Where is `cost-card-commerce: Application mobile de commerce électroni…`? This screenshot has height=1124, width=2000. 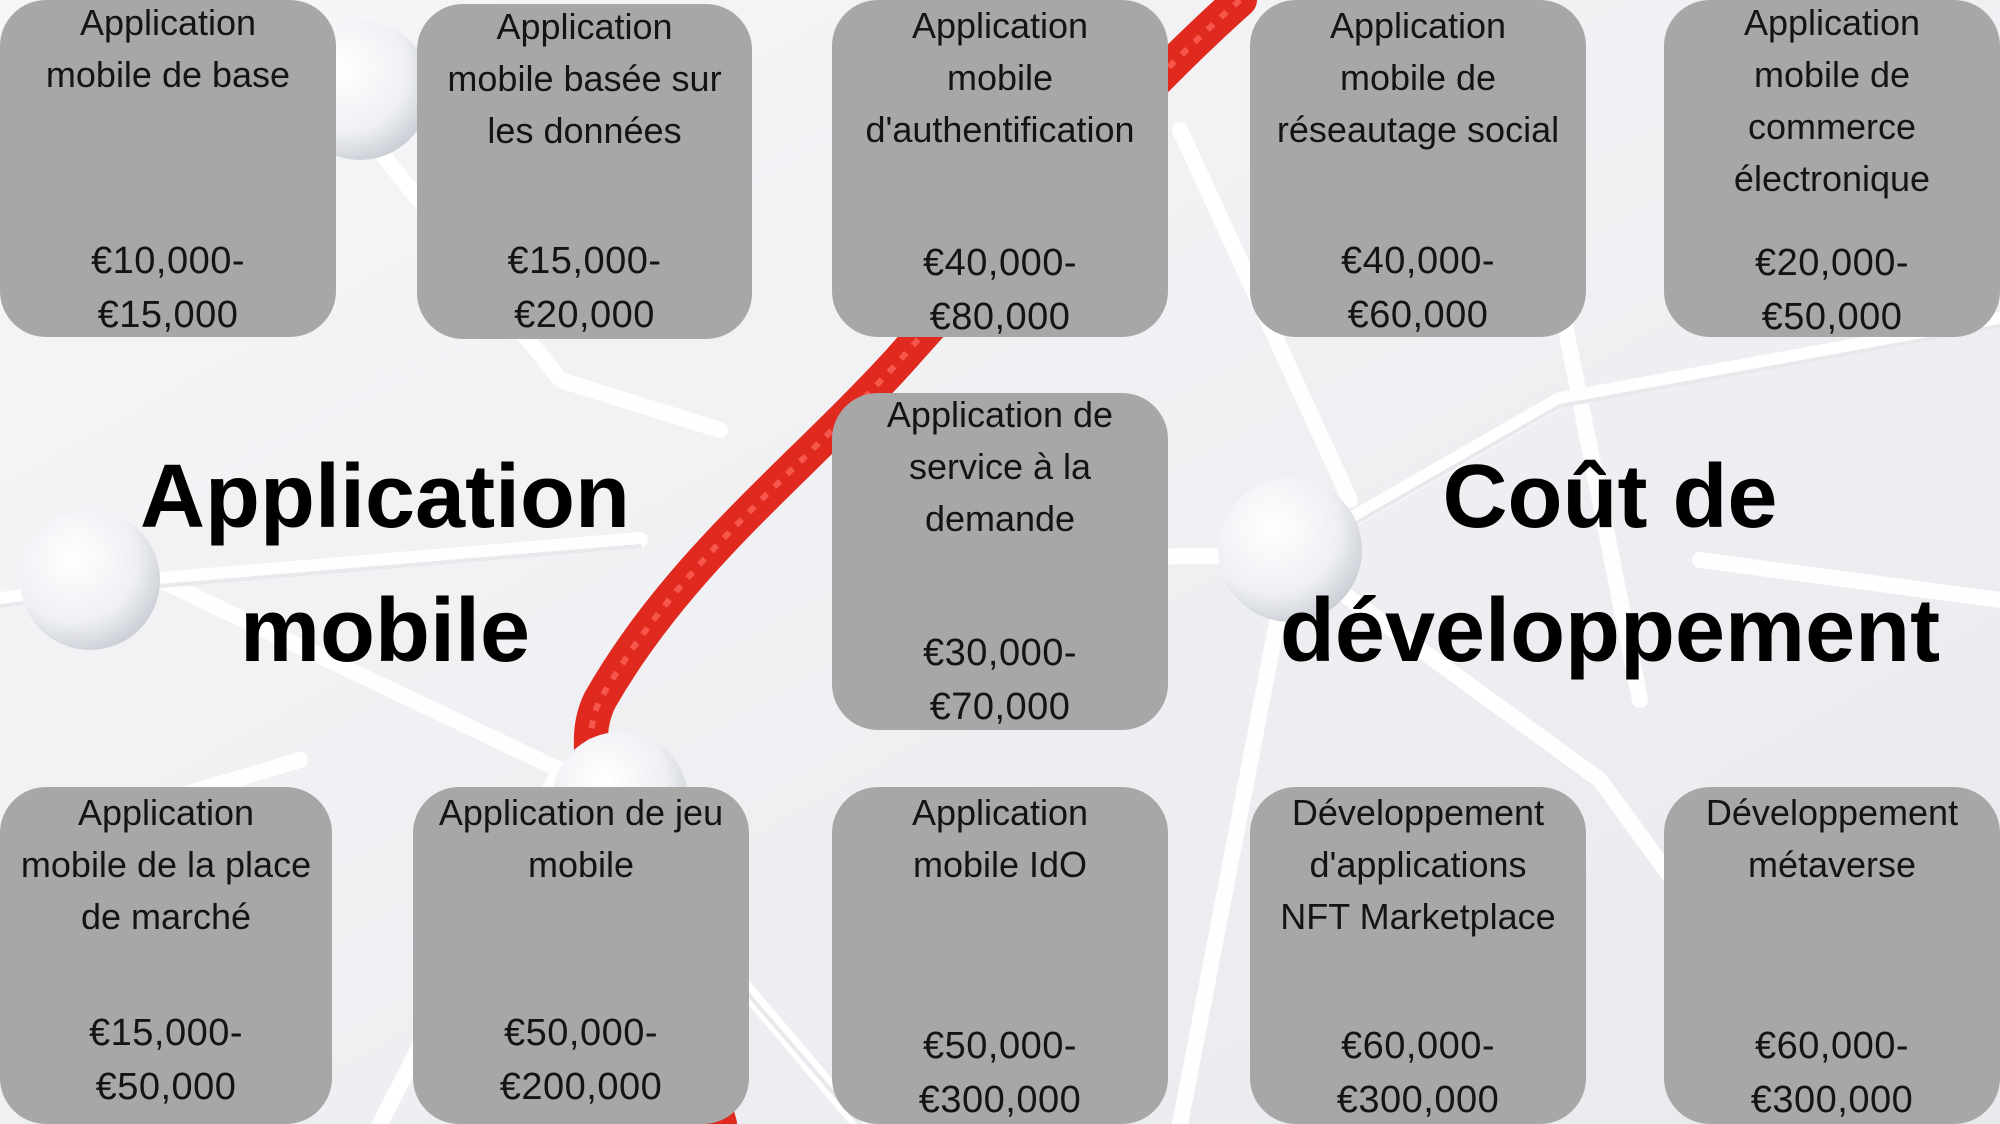 cost-card-commerce: Application mobile de commerce électroni… is located at coordinates (1832, 168).